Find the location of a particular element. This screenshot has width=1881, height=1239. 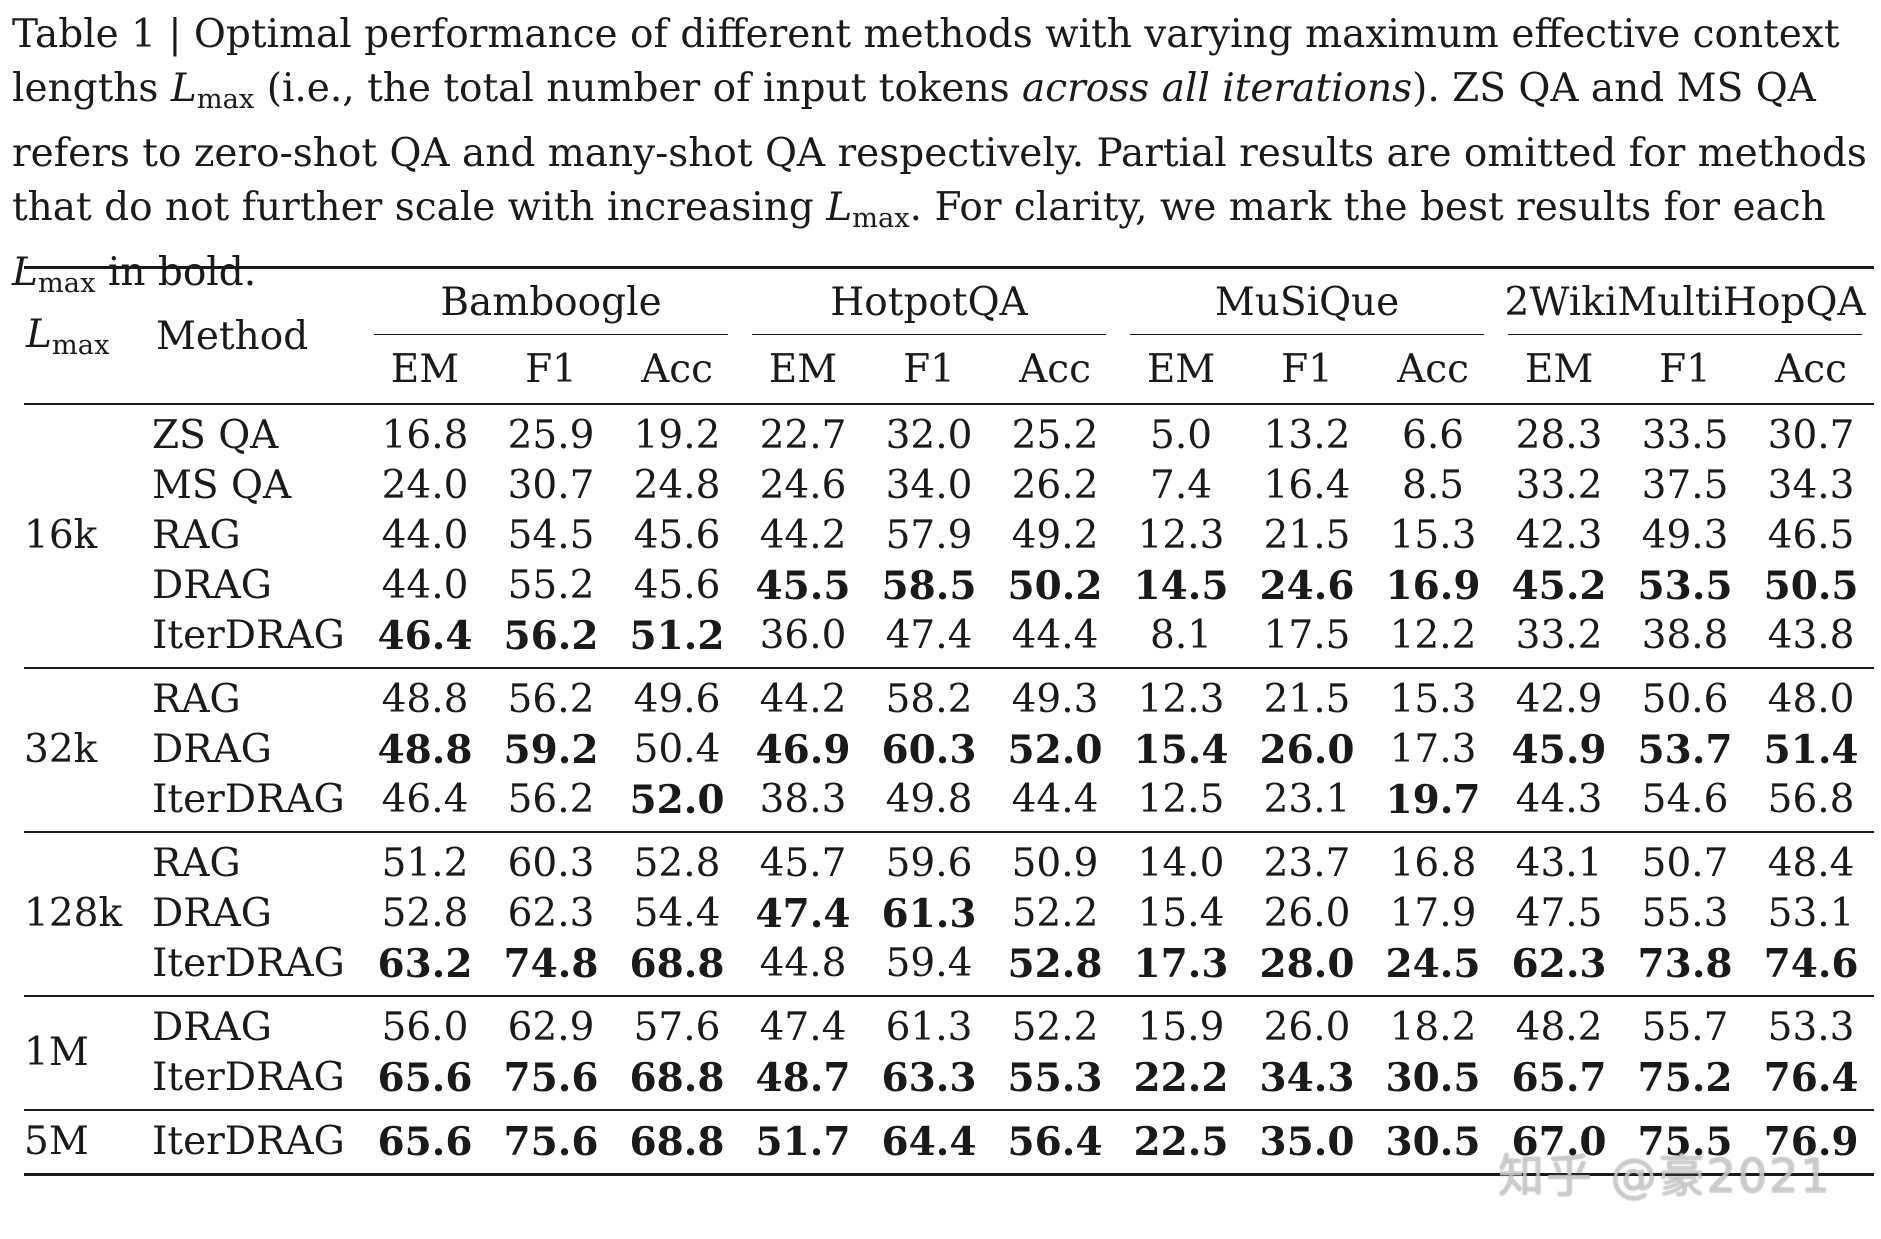

value-cell: 74.8 is located at coordinates (551, 964).